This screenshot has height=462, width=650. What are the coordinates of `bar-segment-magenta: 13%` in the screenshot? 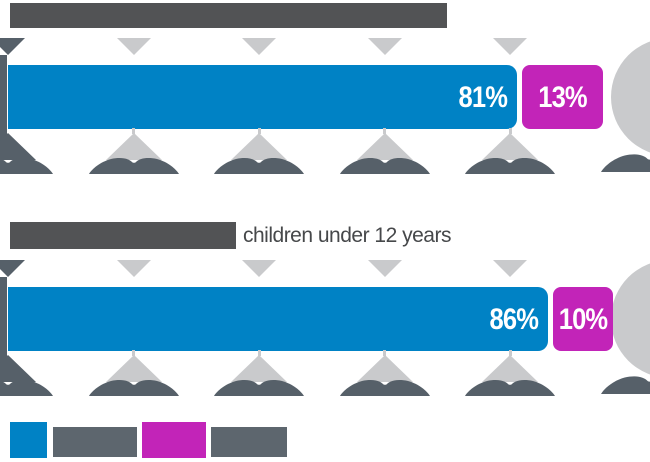 It's located at (562, 97).